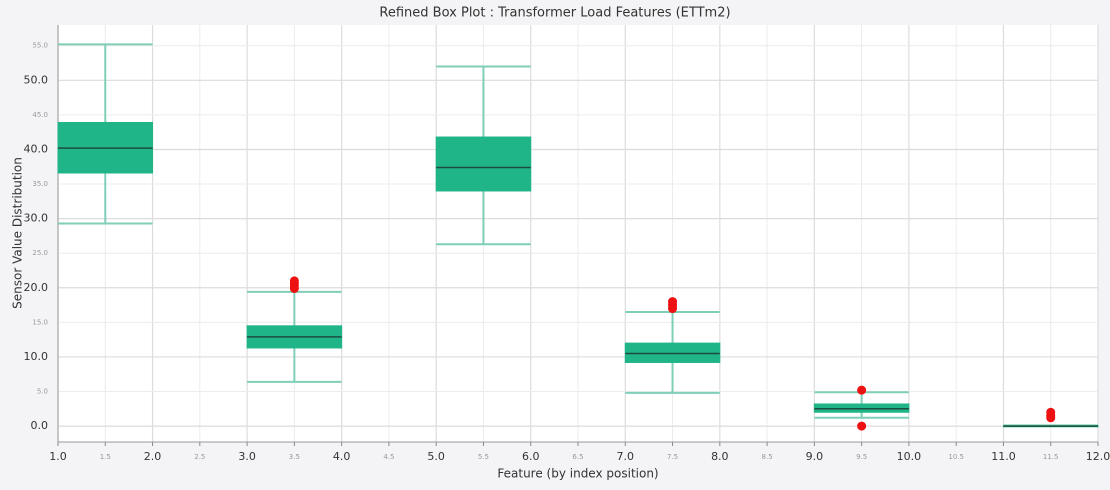 The image size is (1110, 490). I want to click on y-tick-label: 55.0, so click(40, 46).